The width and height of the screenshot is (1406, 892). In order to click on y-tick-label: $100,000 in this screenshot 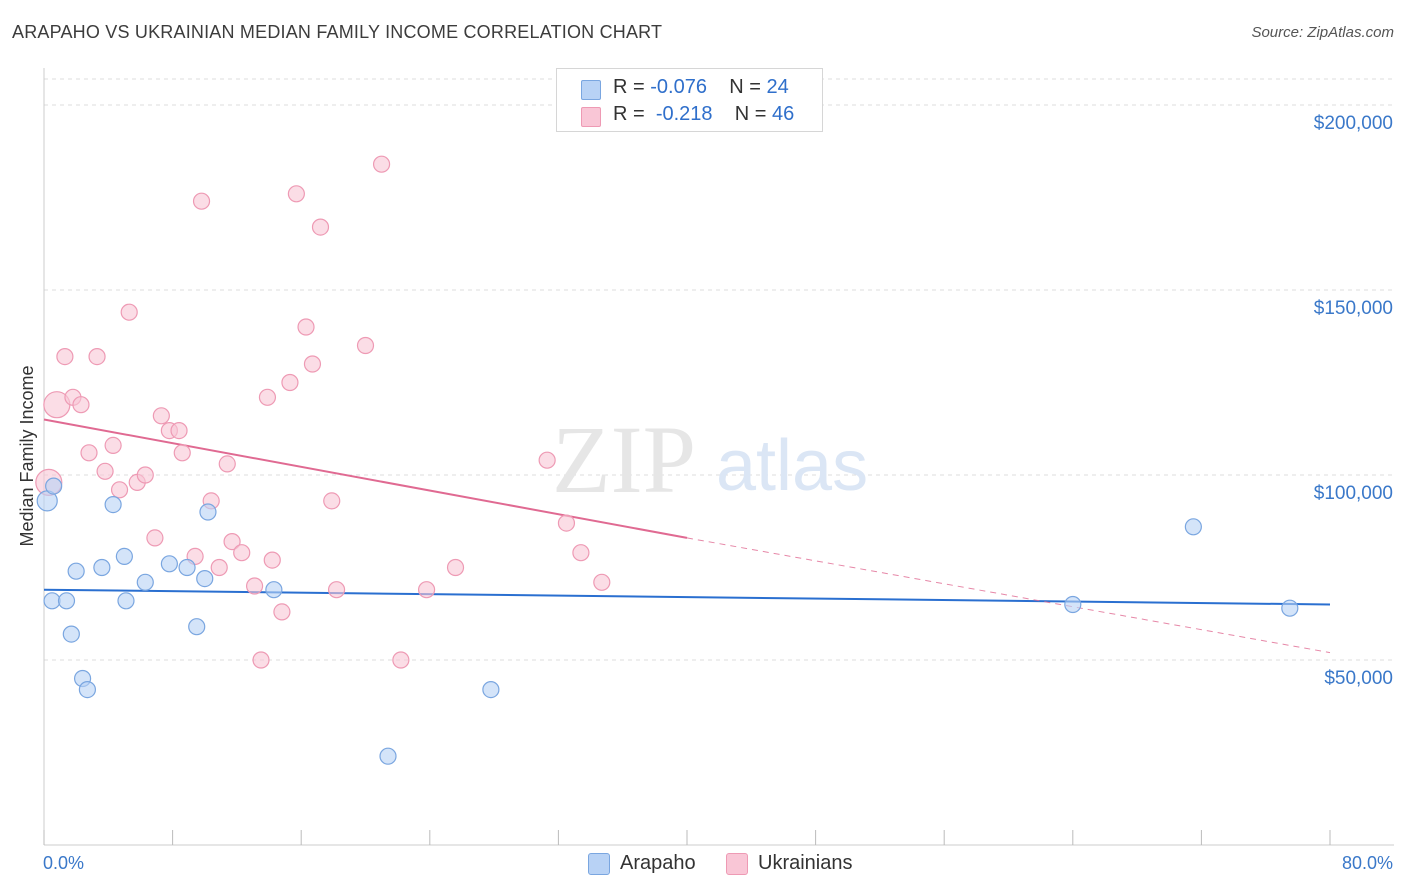, I will do `click(1353, 493)`.